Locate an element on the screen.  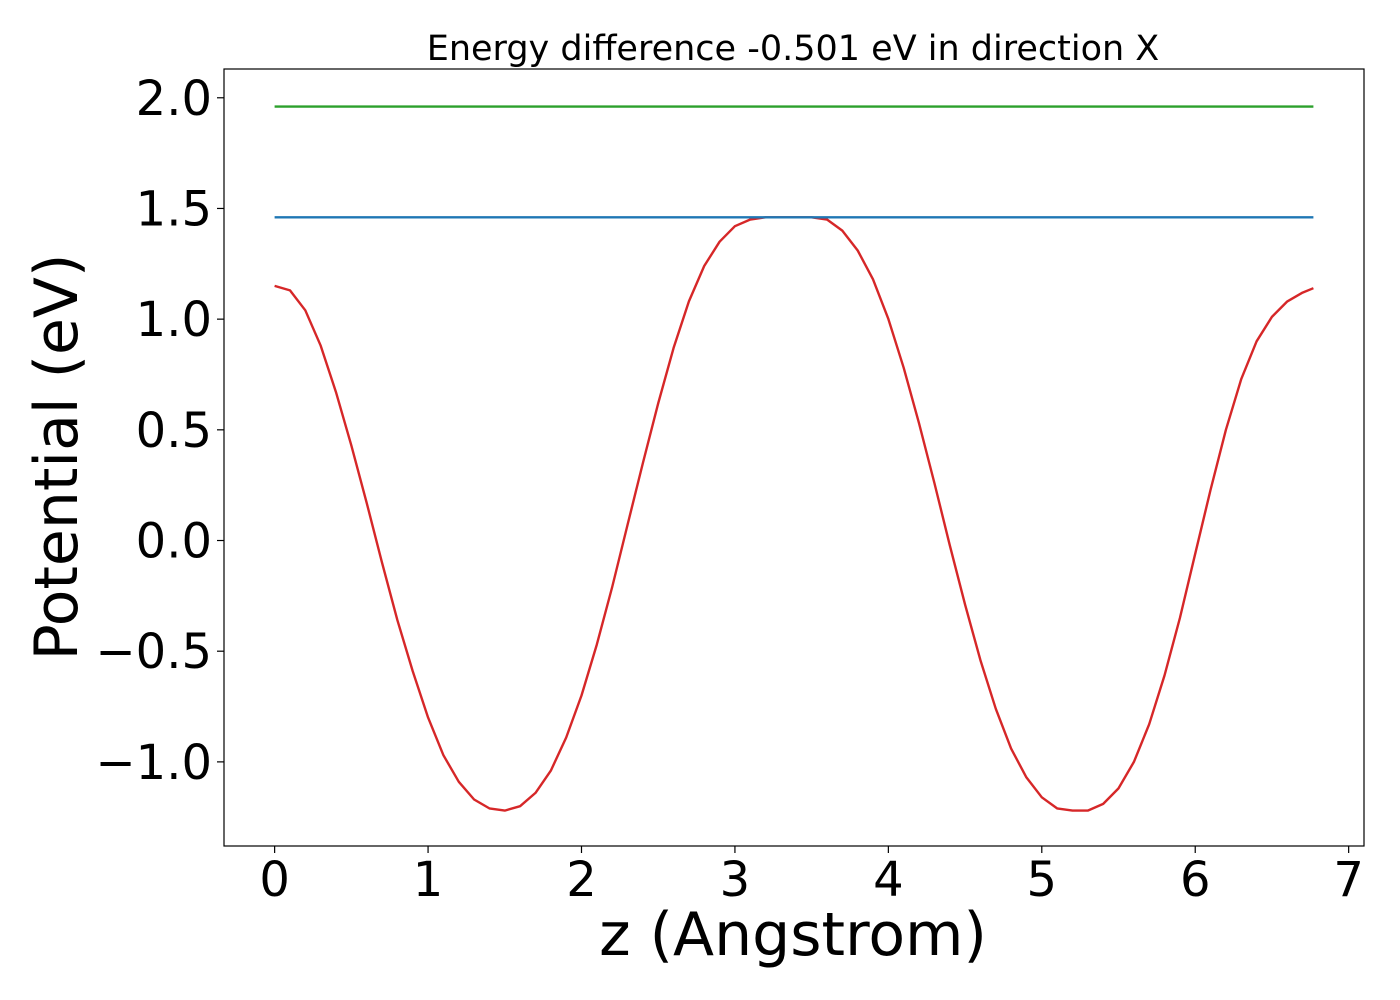
x-tick-label: 6 is located at coordinates (1195, 880).